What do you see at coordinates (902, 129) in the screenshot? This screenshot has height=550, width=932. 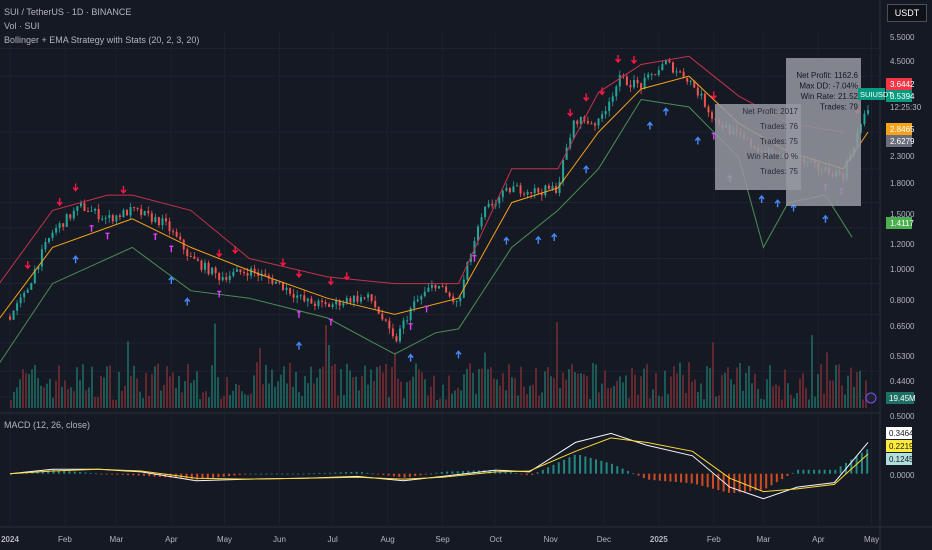 I see `price-tick-label: 2.8465` at bounding box center [902, 129].